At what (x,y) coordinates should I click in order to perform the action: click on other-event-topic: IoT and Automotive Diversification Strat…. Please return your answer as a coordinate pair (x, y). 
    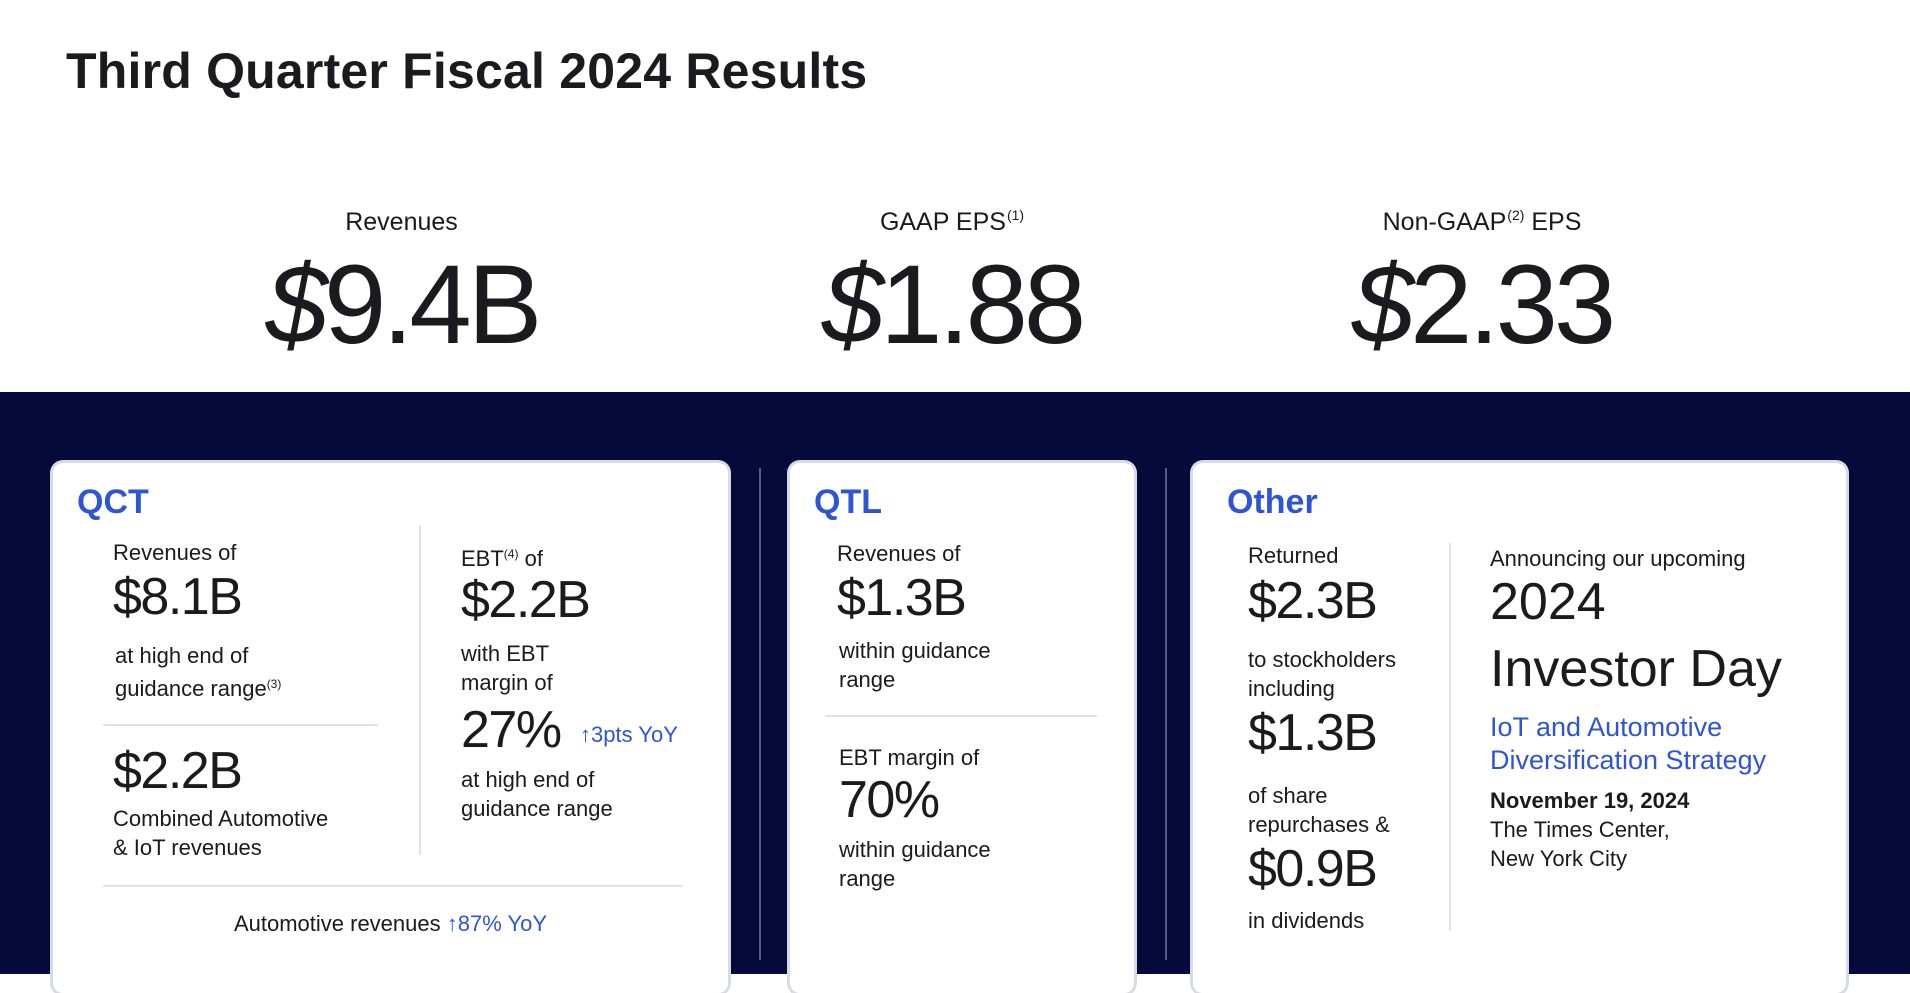
    Looking at the image, I should click on (1628, 743).